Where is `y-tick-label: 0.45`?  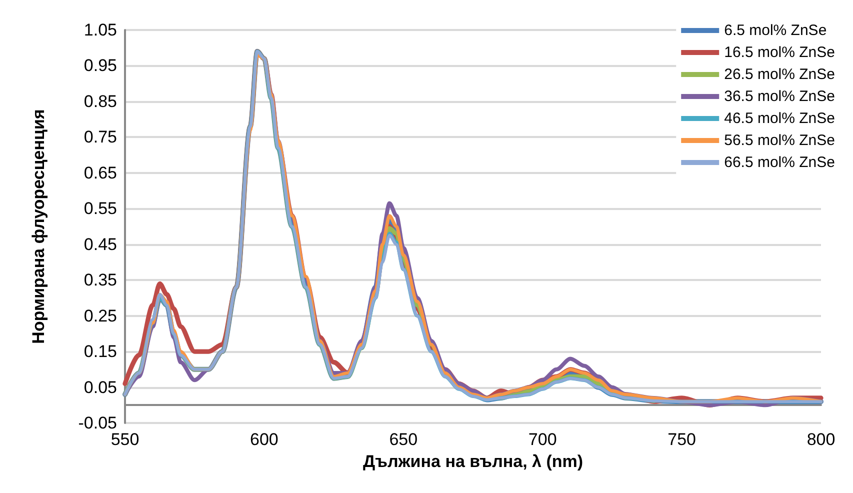 y-tick-label: 0.45 is located at coordinates (100, 244).